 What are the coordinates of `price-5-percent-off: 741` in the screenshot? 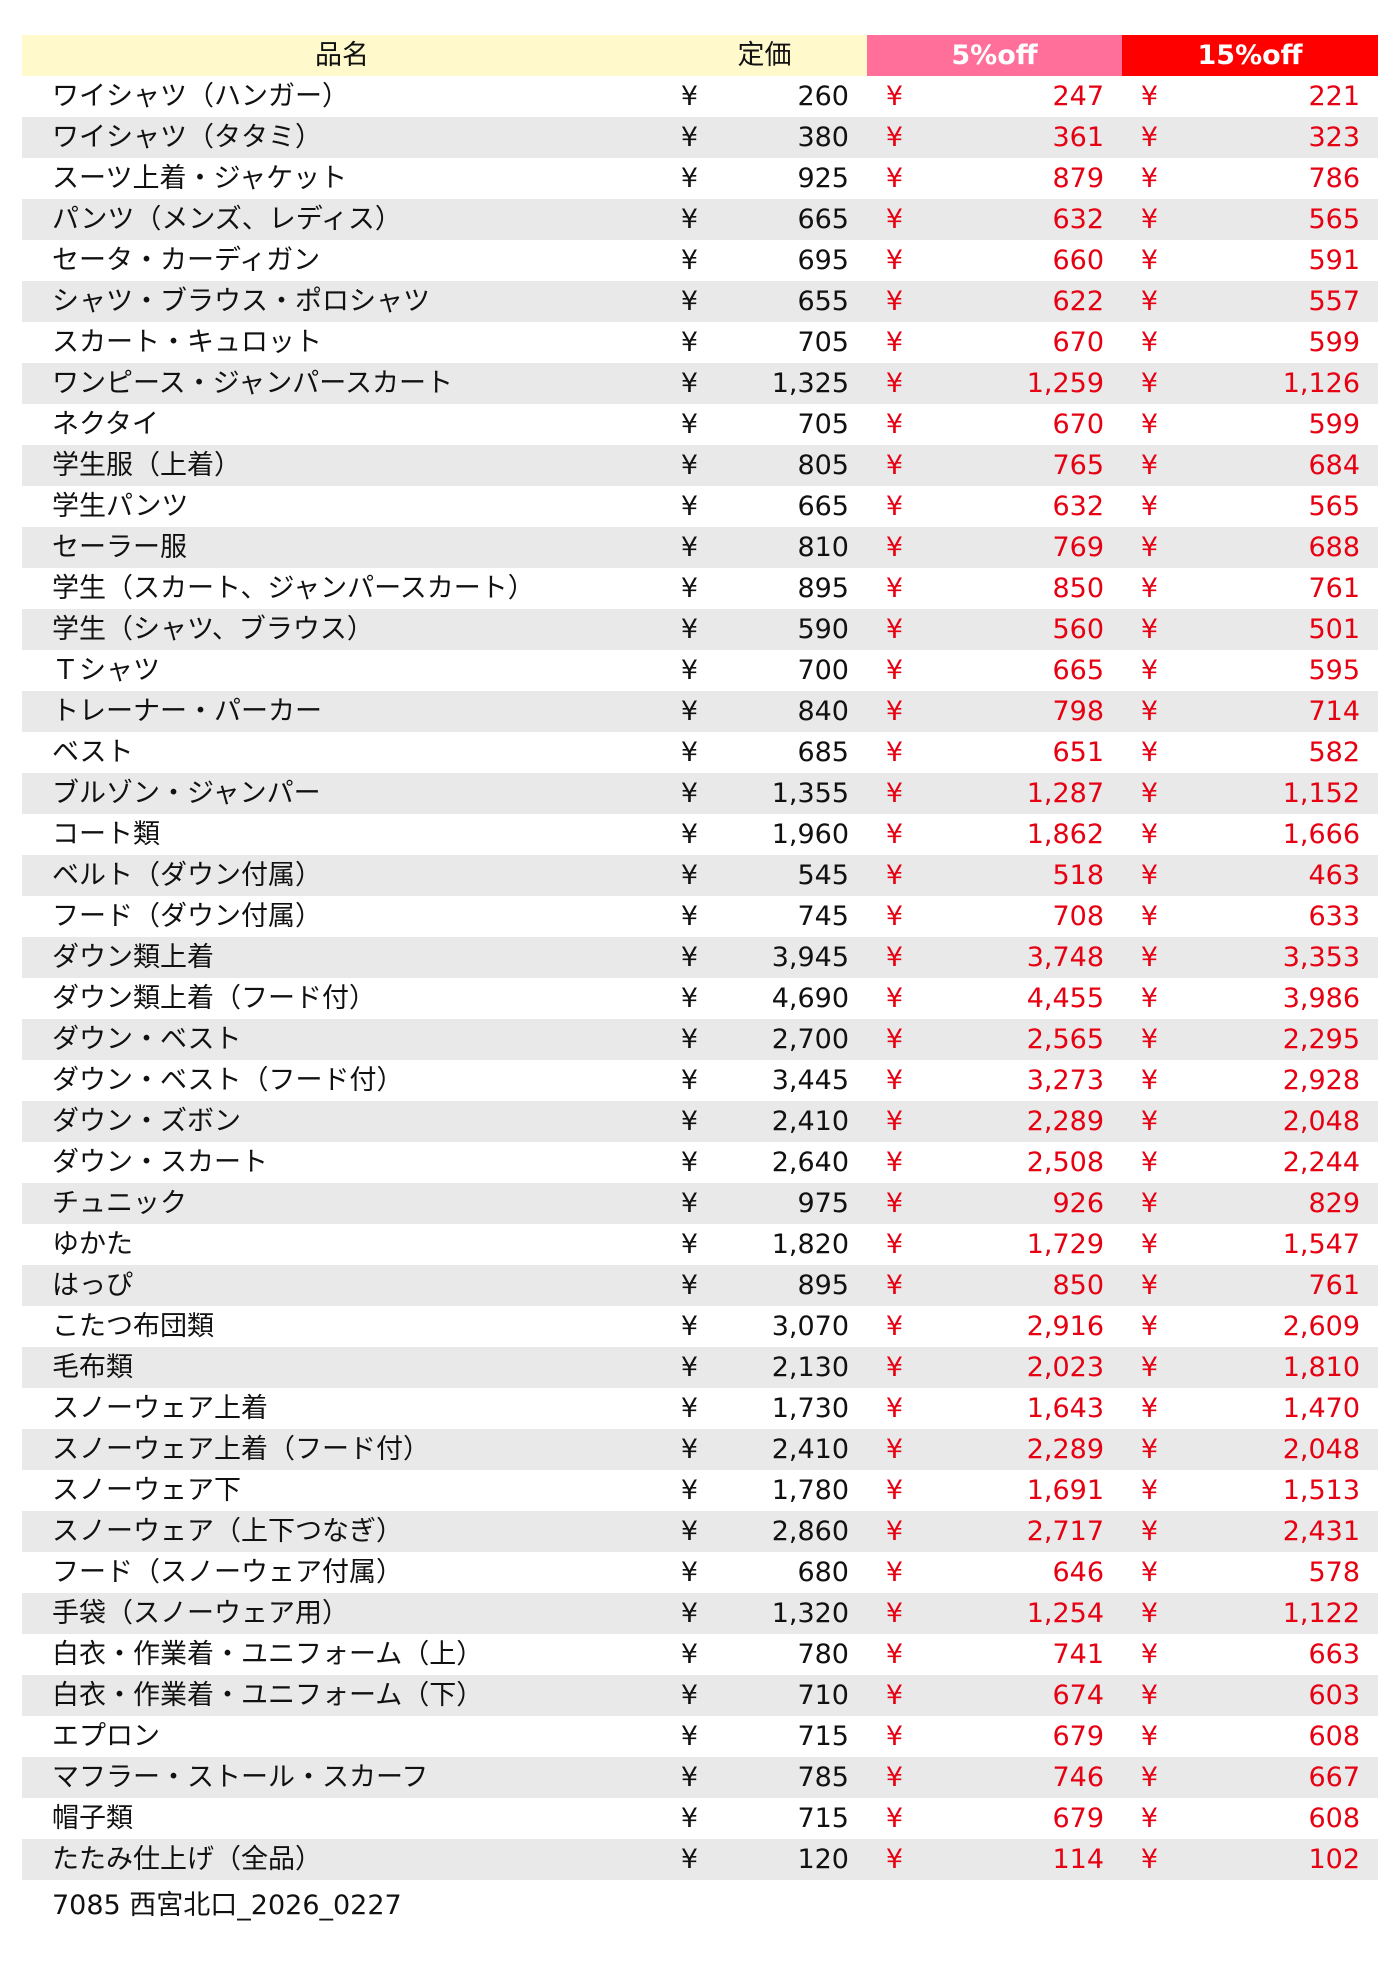 It's located at (1078, 1654).